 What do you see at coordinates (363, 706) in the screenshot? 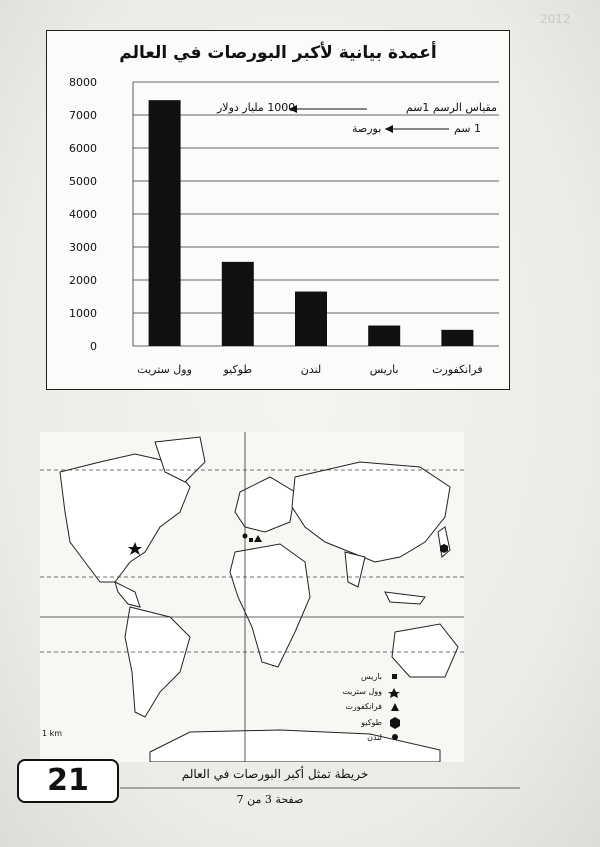
I see `legend-frankfurt-label: فرانكفورت` at bounding box center [363, 706].